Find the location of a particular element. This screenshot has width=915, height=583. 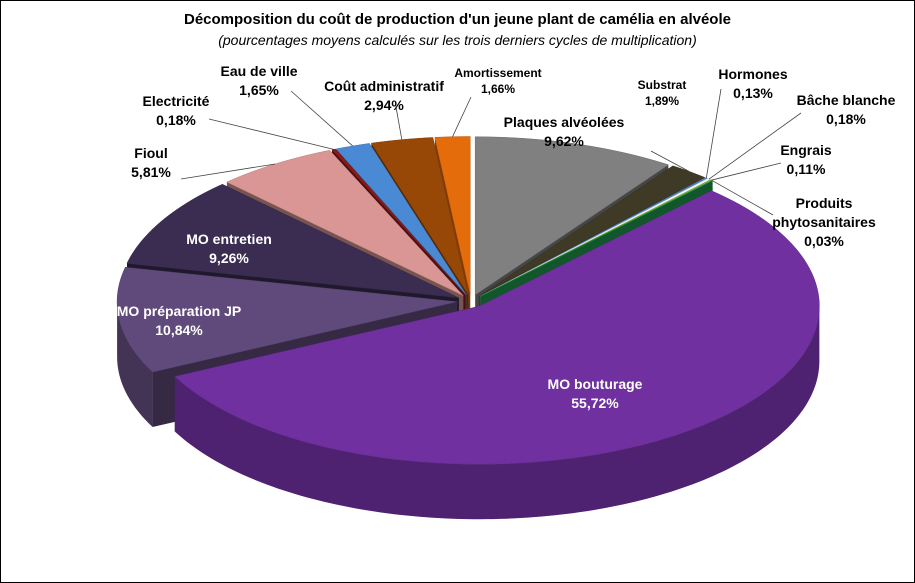

slice-value: 10,84% is located at coordinates (179, 330).